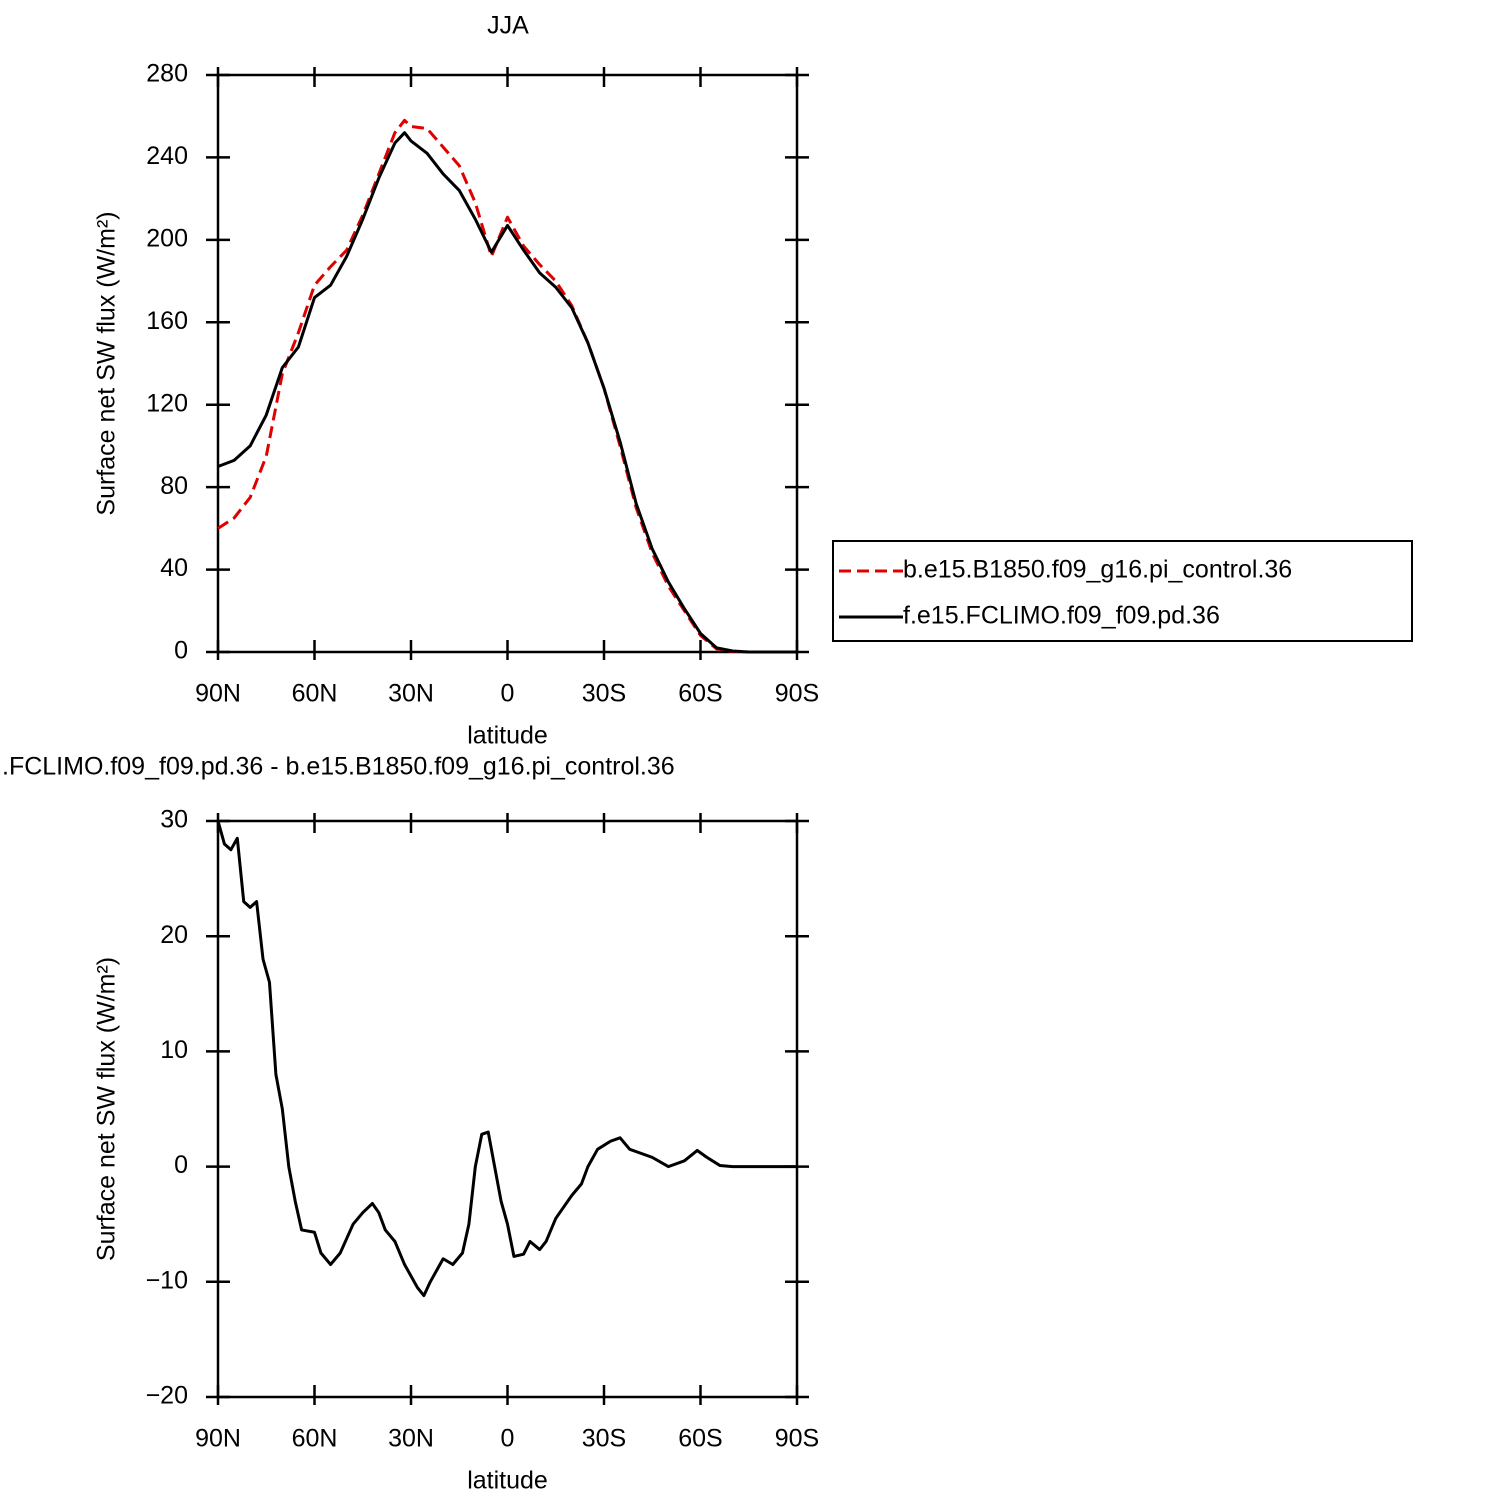 The height and width of the screenshot is (1502, 1505). What do you see at coordinates (174, 820) in the screenshot?
I see `y-tick-label: 30` at bounding box center [174, 820].